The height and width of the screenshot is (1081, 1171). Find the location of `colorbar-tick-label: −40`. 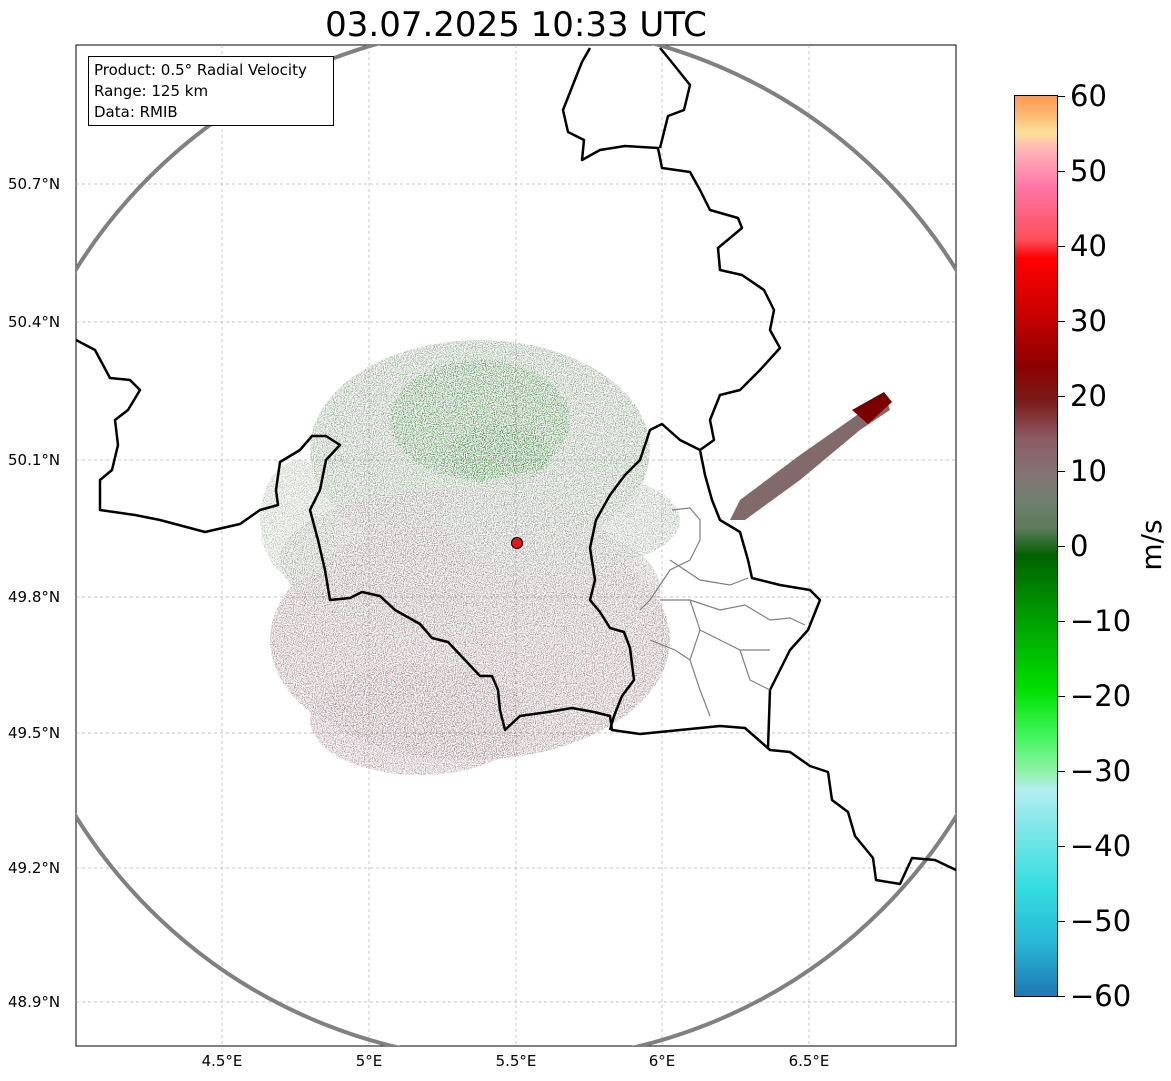

colorbar-tick-label: −40 is located at coordinates (1101, 846).